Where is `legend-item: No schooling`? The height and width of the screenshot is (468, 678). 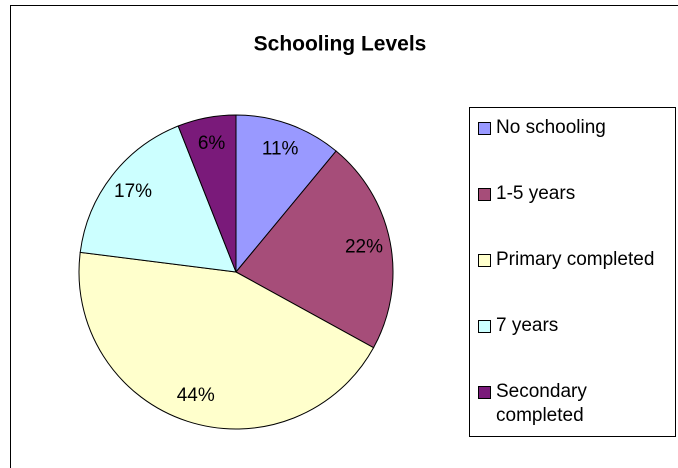
legend-item: No schooling is located at coordinates (576, 128).